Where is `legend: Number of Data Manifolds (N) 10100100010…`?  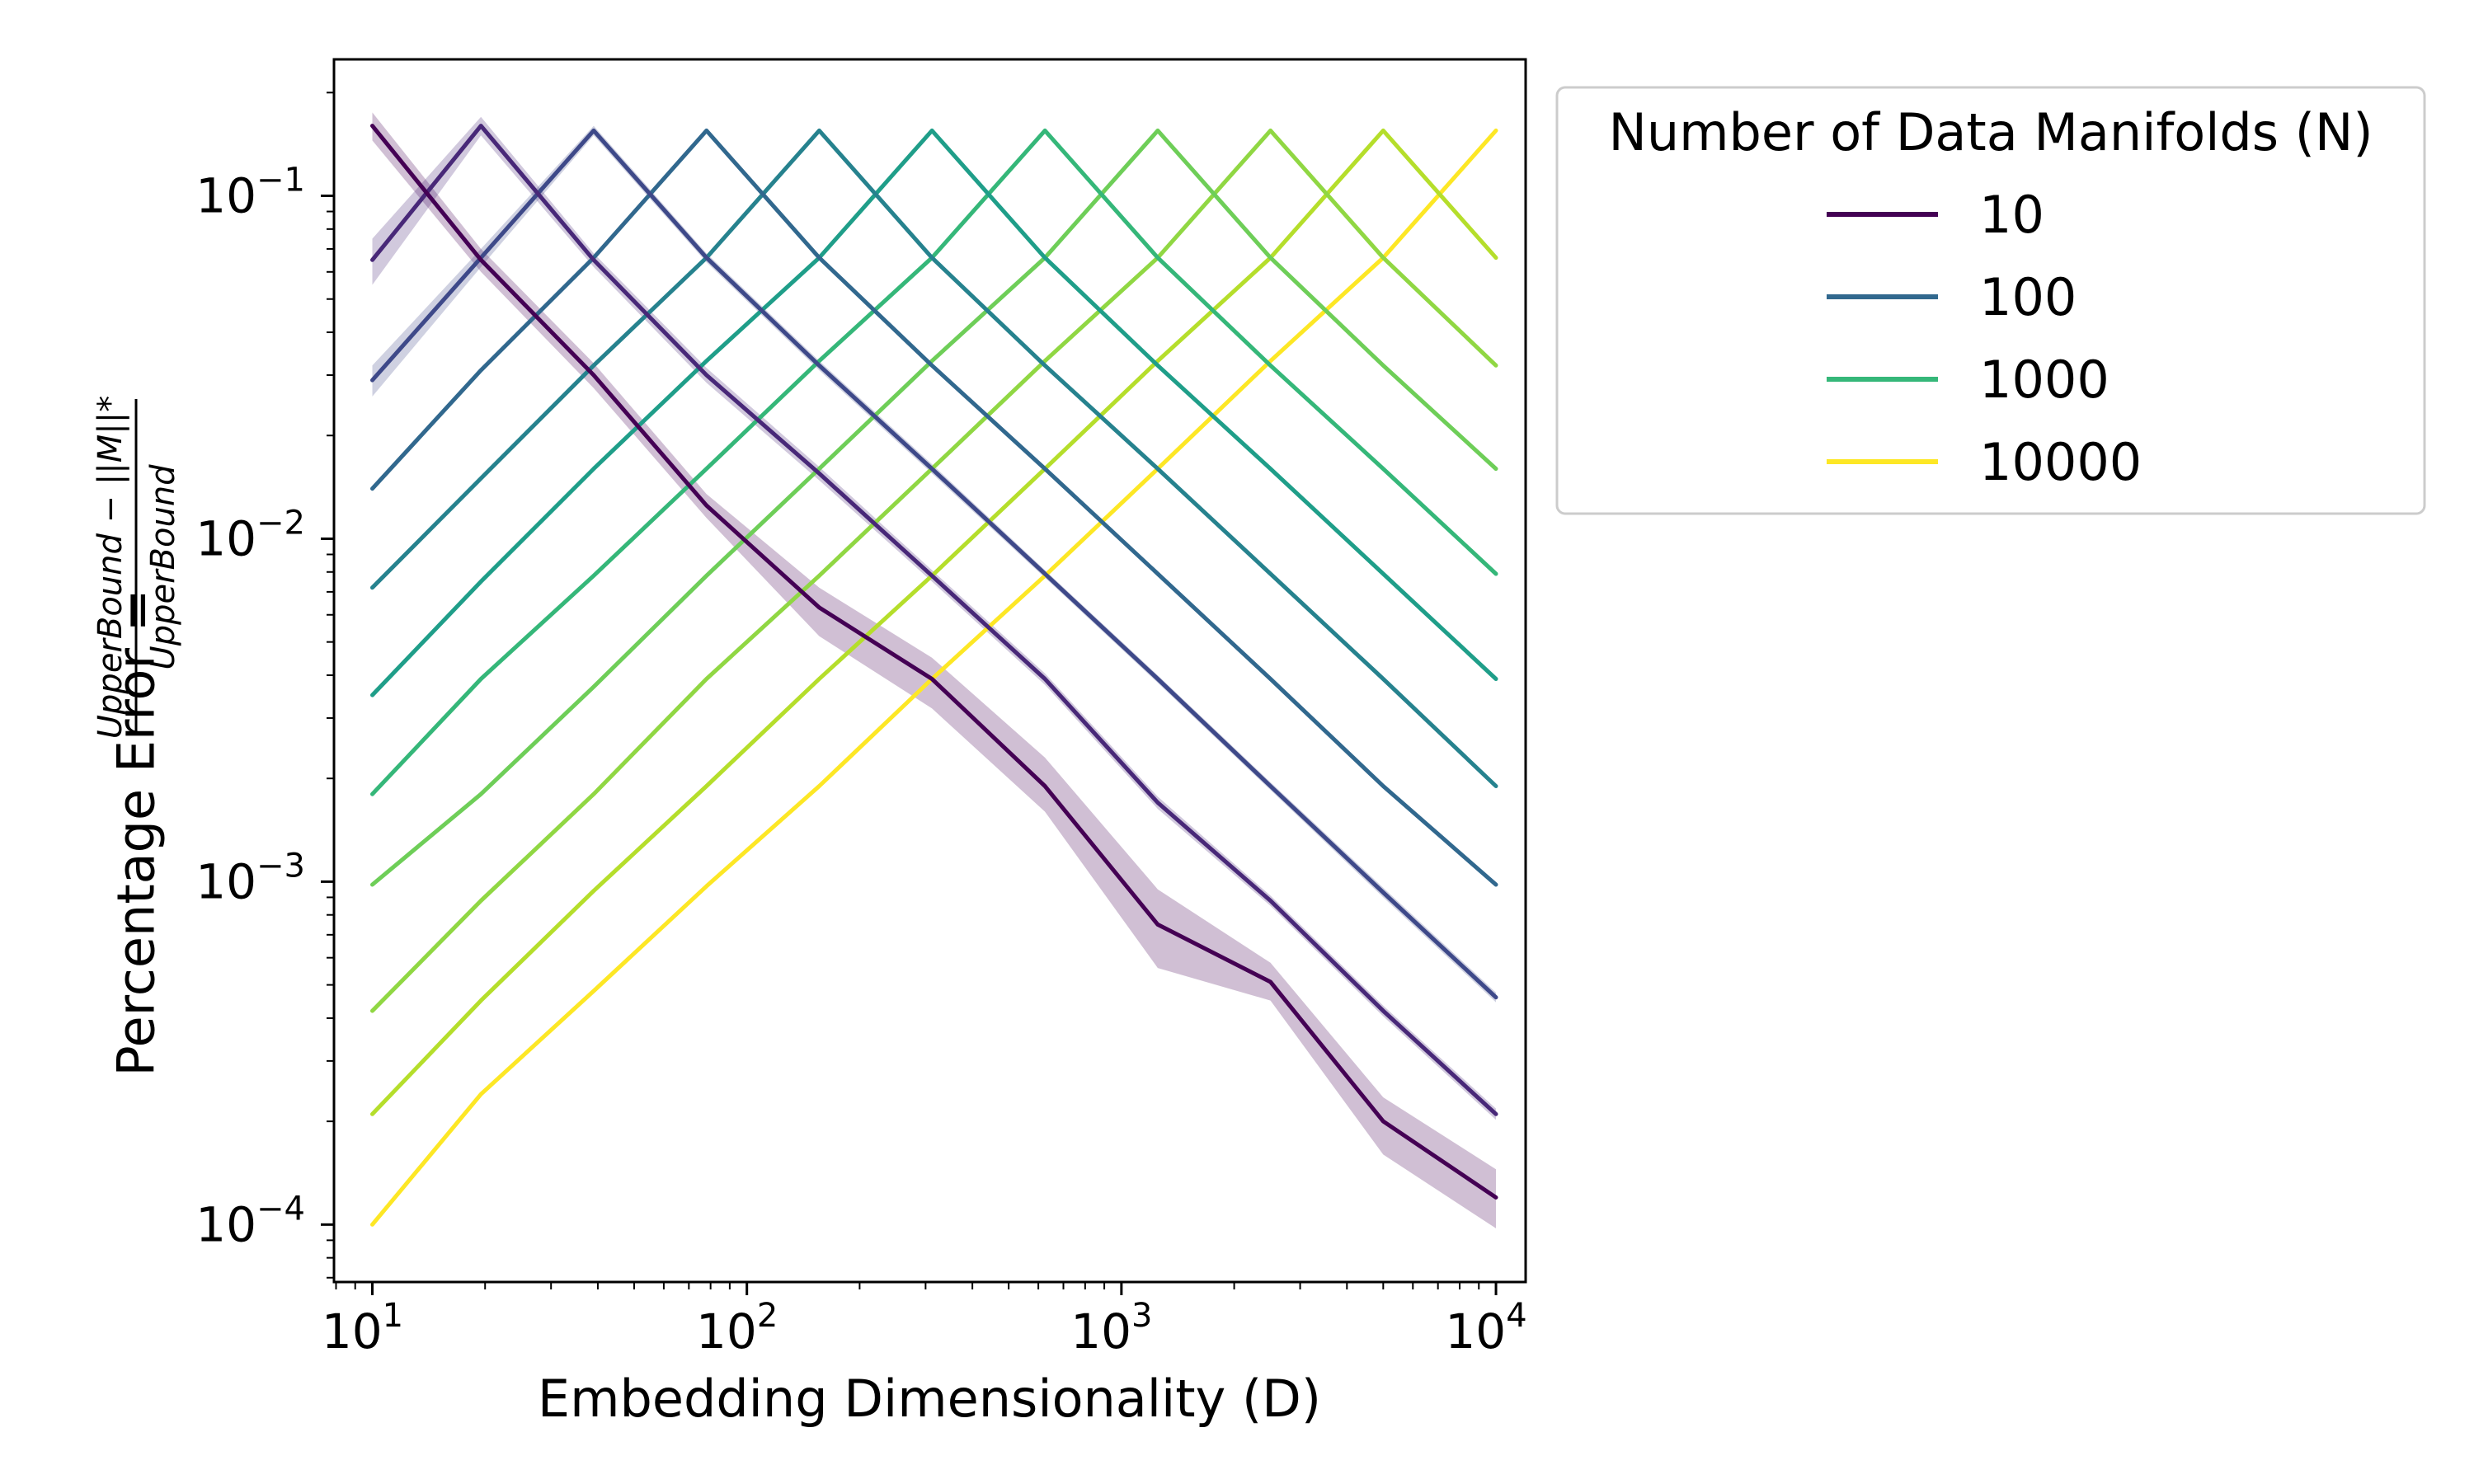 legend: Number of Data Manifolds (N) 10100100010… is located at coordinates (1990, 300).